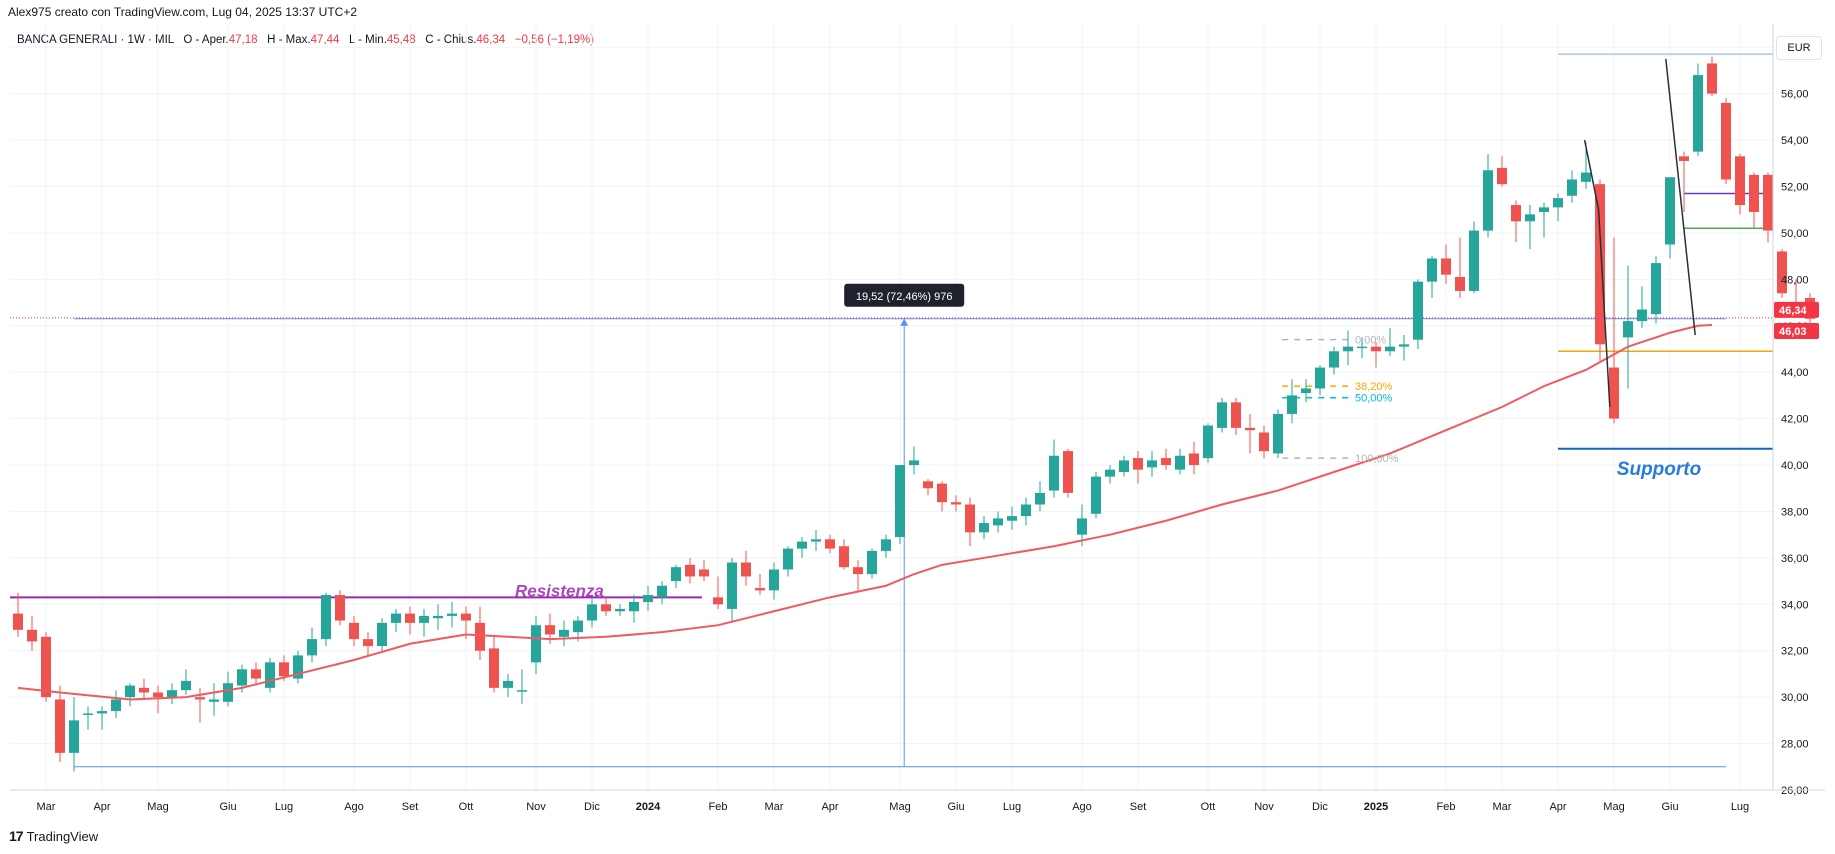 This screenshot has width=1835, height=854. What do you see at coordinates (1795, 234) in the screenshot?
I see `price-tick-label: 50,00` at bounding box center [1795, 234].